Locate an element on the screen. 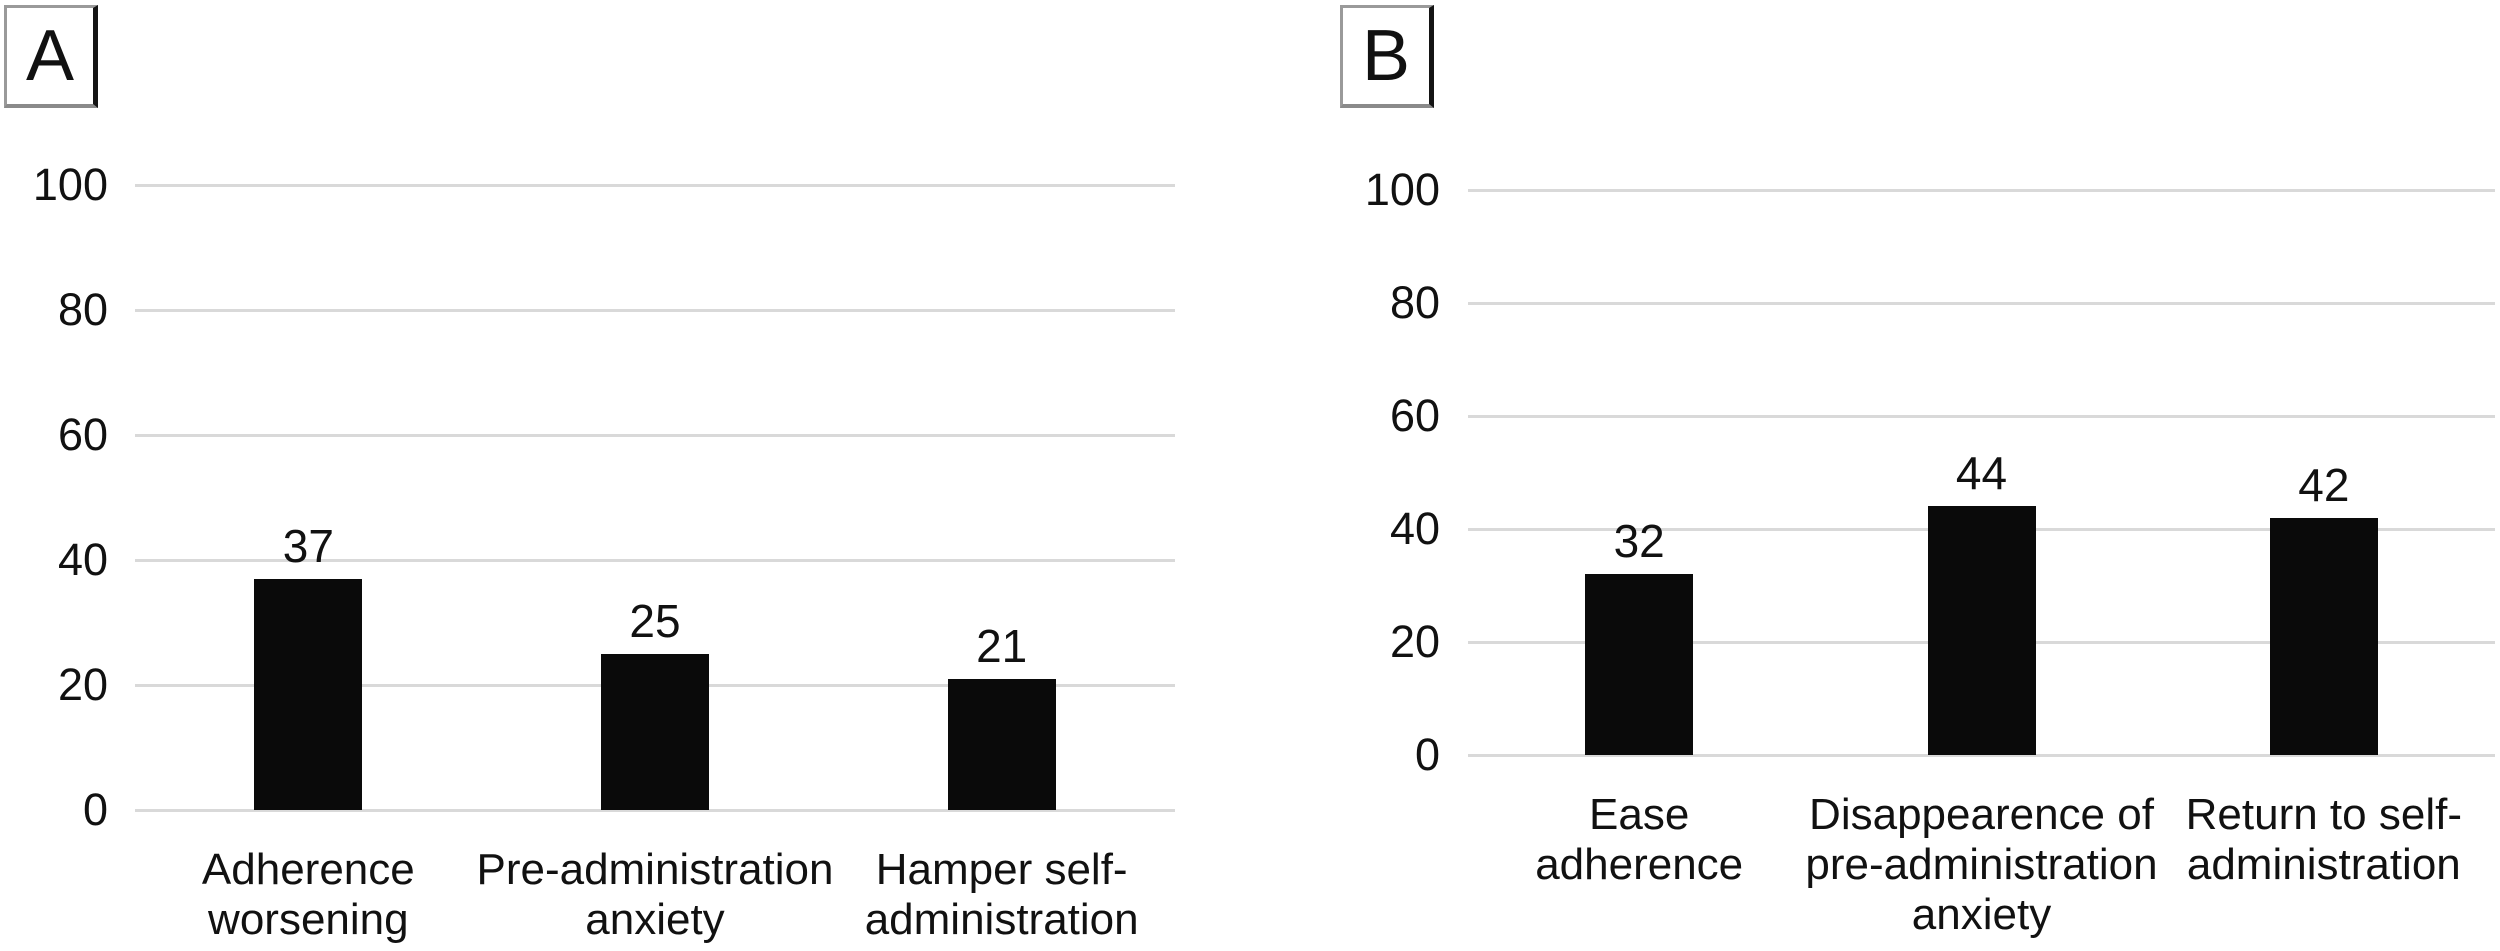 This screenshot has width=2500, height=951. panel-b-label-box: B is located at coordinates (1387, 56).